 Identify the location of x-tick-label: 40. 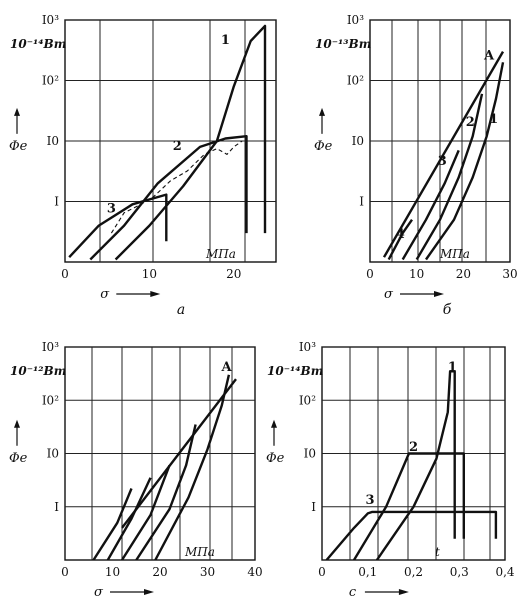
(254, 572).